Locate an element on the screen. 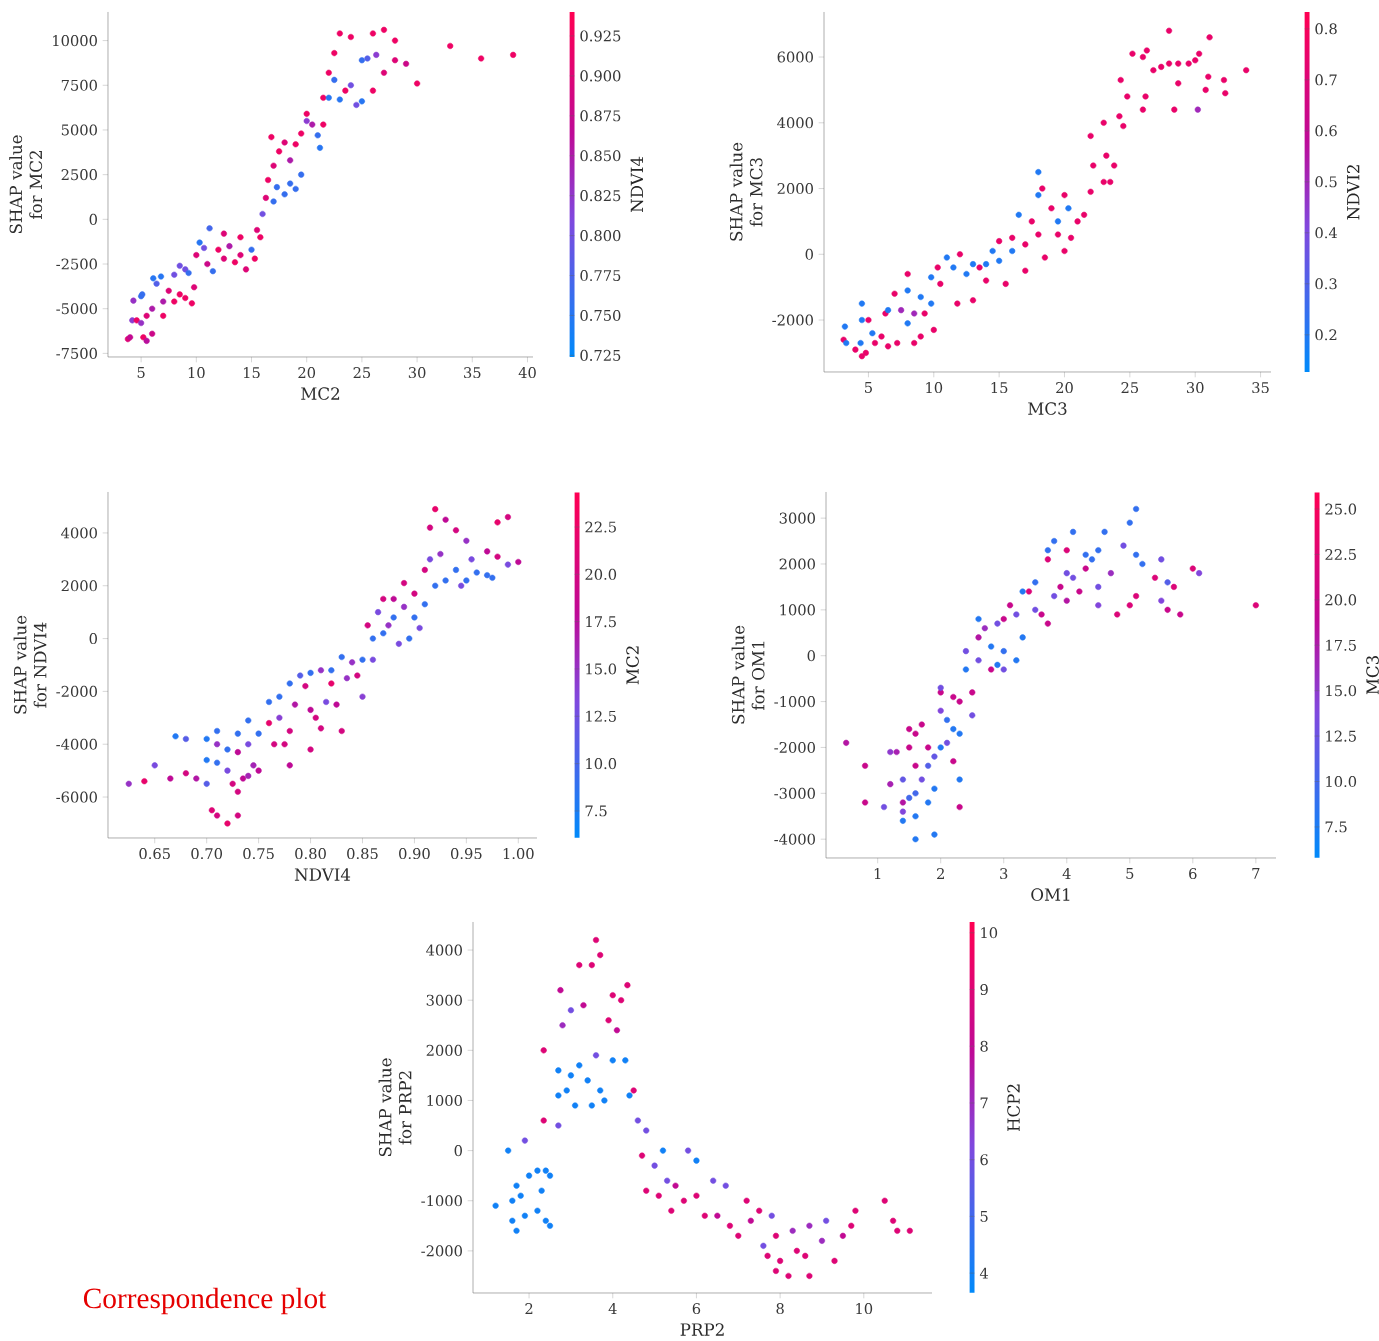 The height and width of the screenshot is (1341, 1379). color-bar-label: 0.6 is located at coordinates (1326, 131).